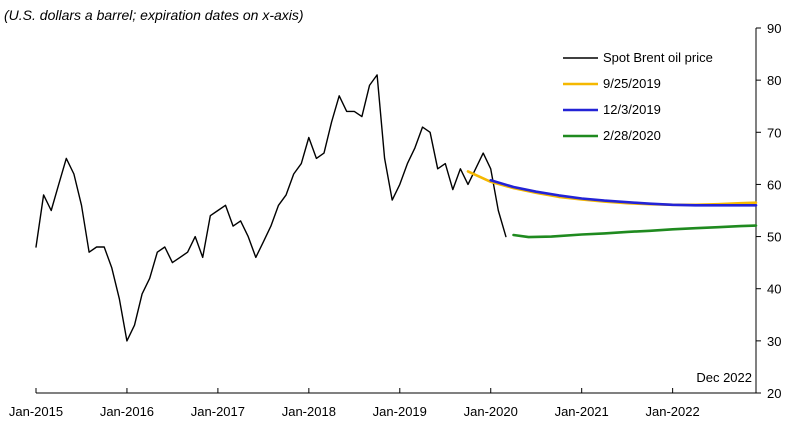  Describe the element at coordinates (774, 289) in the screenshot. I see `y-tick-label: 40` at that location.